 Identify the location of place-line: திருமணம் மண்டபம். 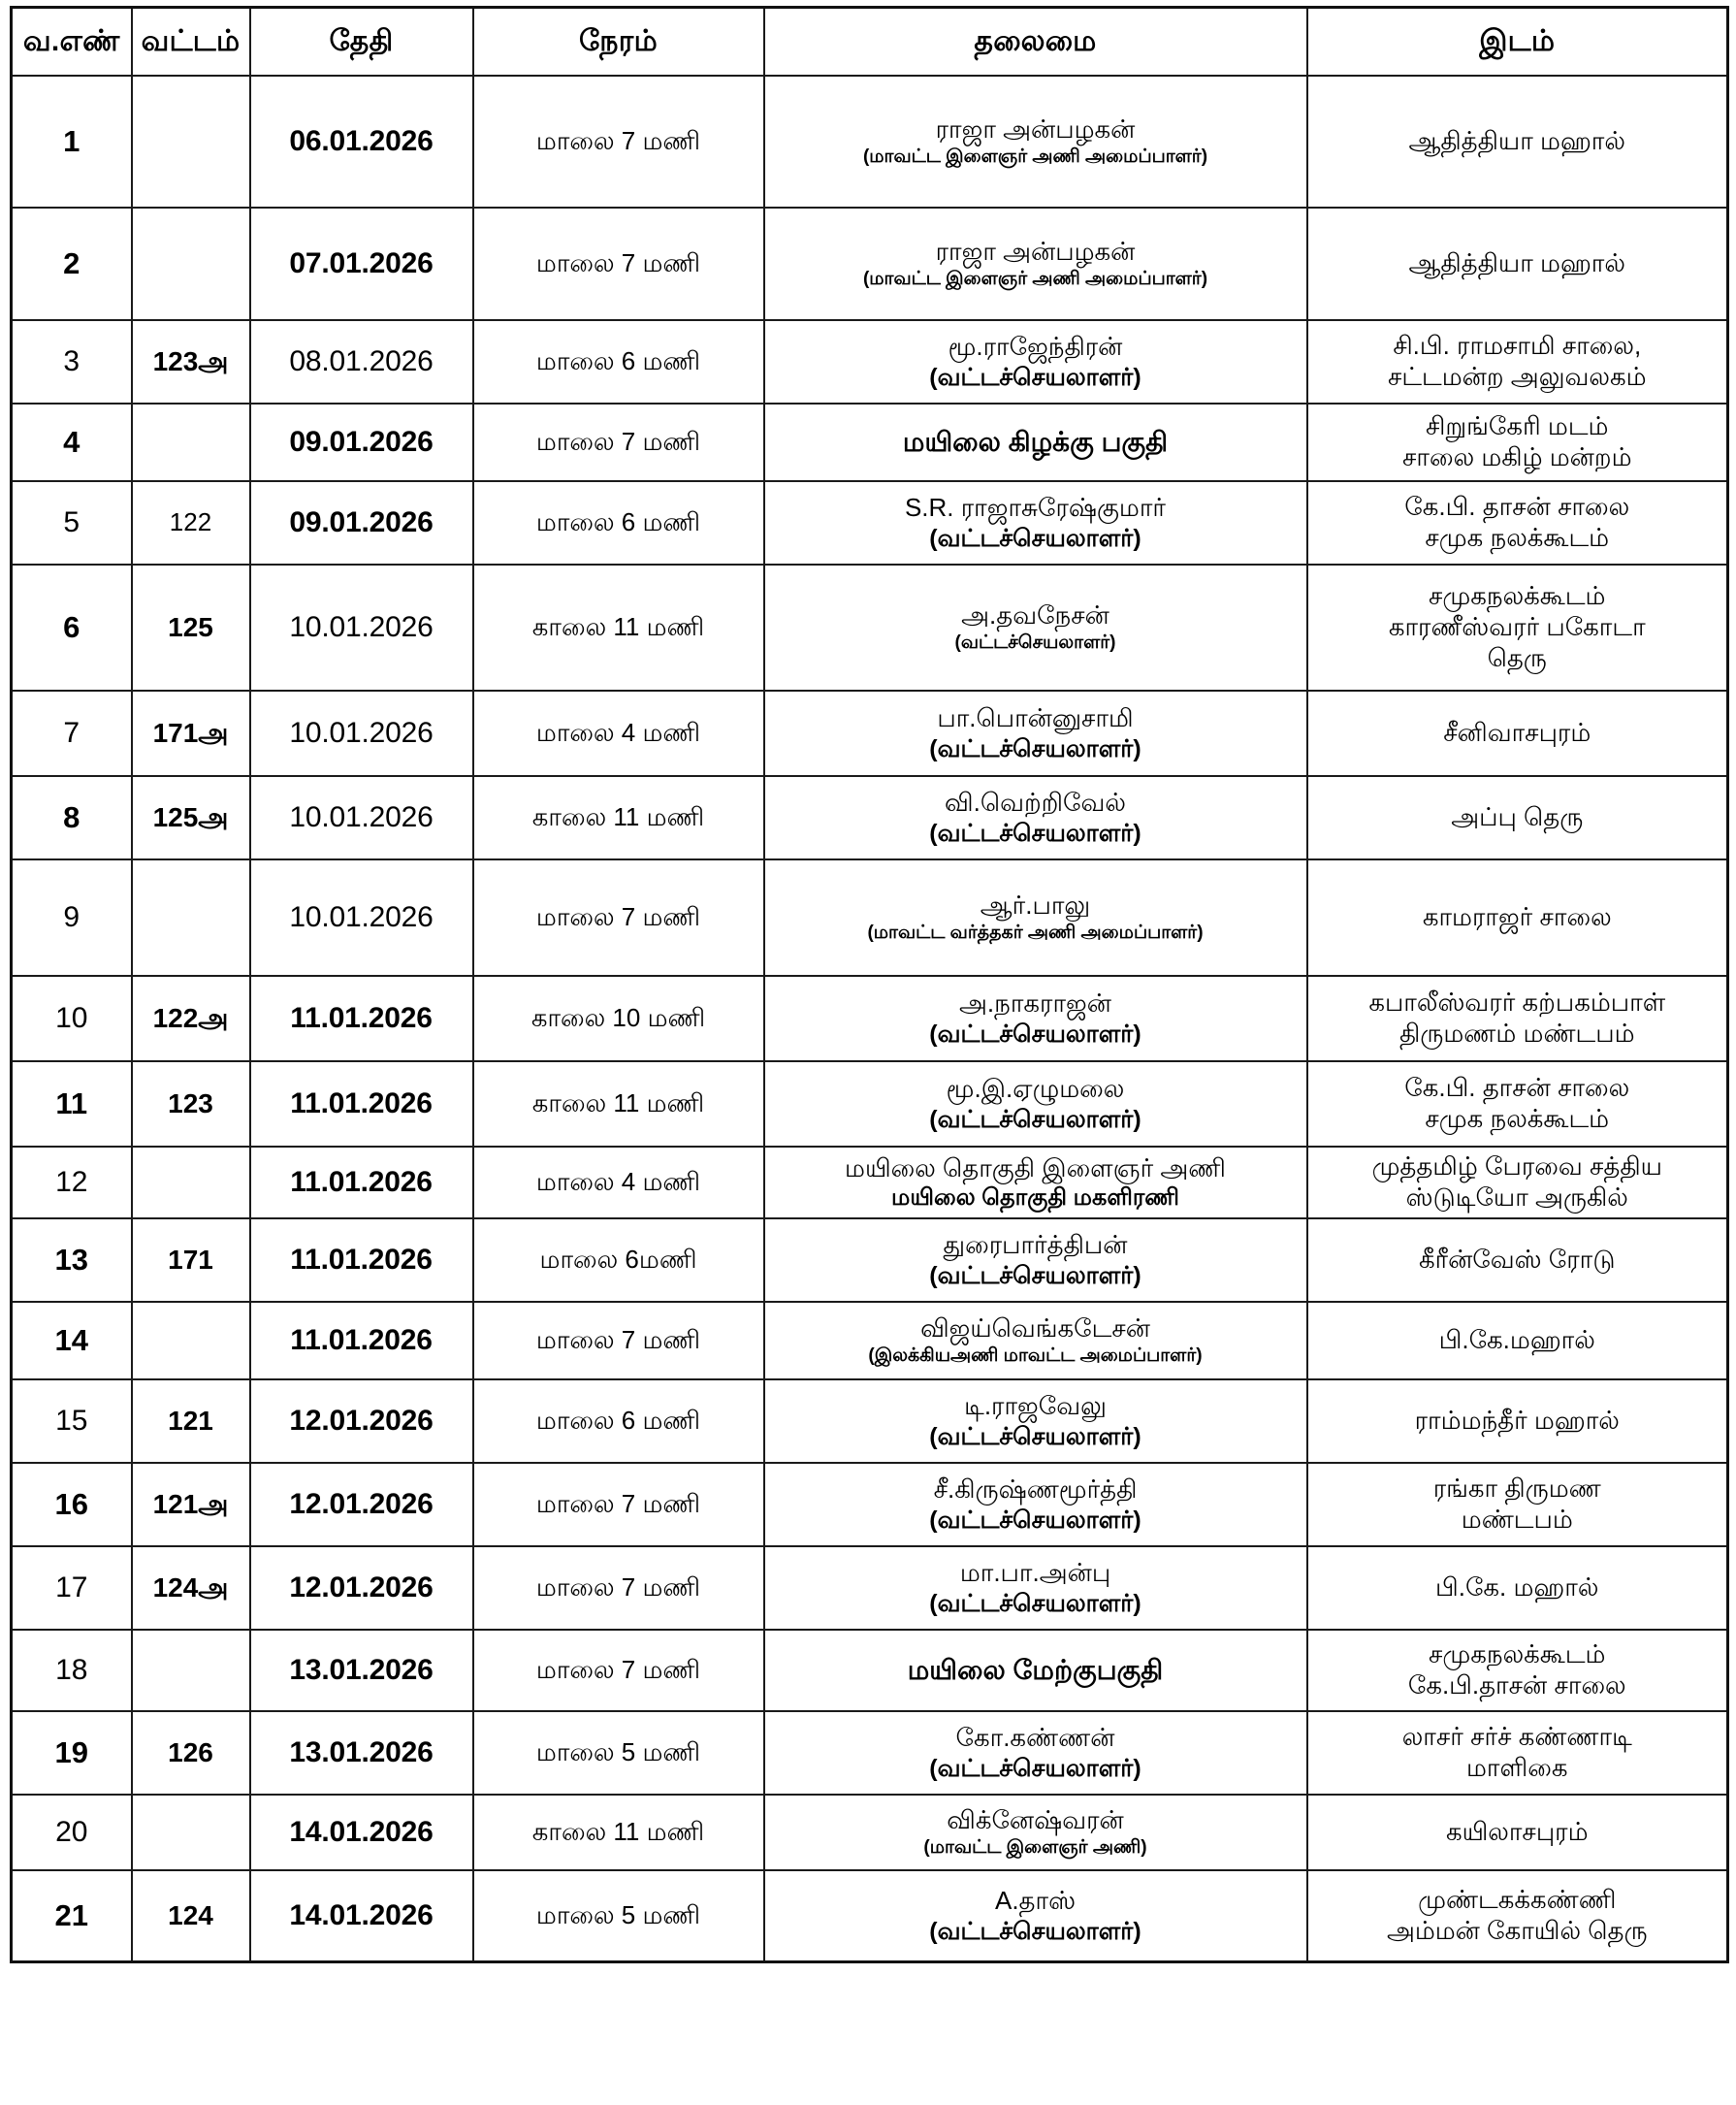
(1516, 1033).